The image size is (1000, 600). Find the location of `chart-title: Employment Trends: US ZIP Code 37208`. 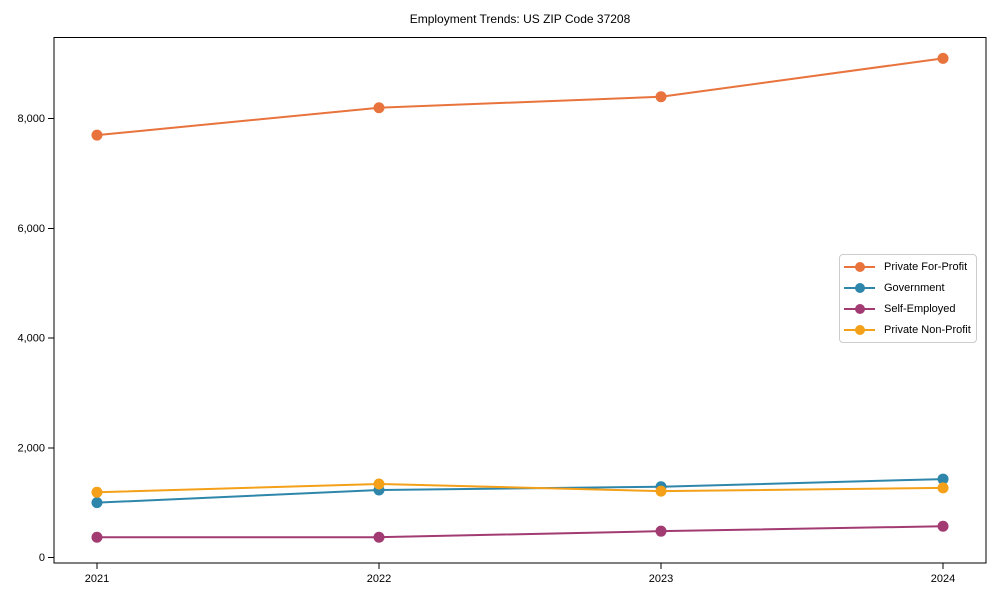

chart-title: Employment Trends: US ZIP Code 37208 is located at coordinates (520, 19).